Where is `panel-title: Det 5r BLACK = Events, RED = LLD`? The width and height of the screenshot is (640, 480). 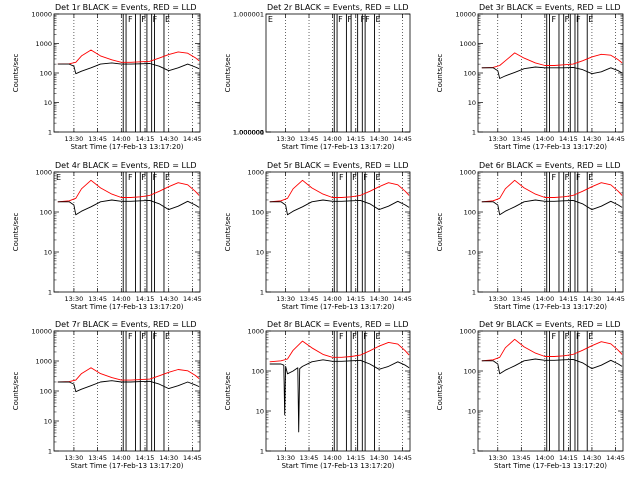
panel-title: Det 5r BLACK = Events, RED = LLD is located at coordinates (338, 165).